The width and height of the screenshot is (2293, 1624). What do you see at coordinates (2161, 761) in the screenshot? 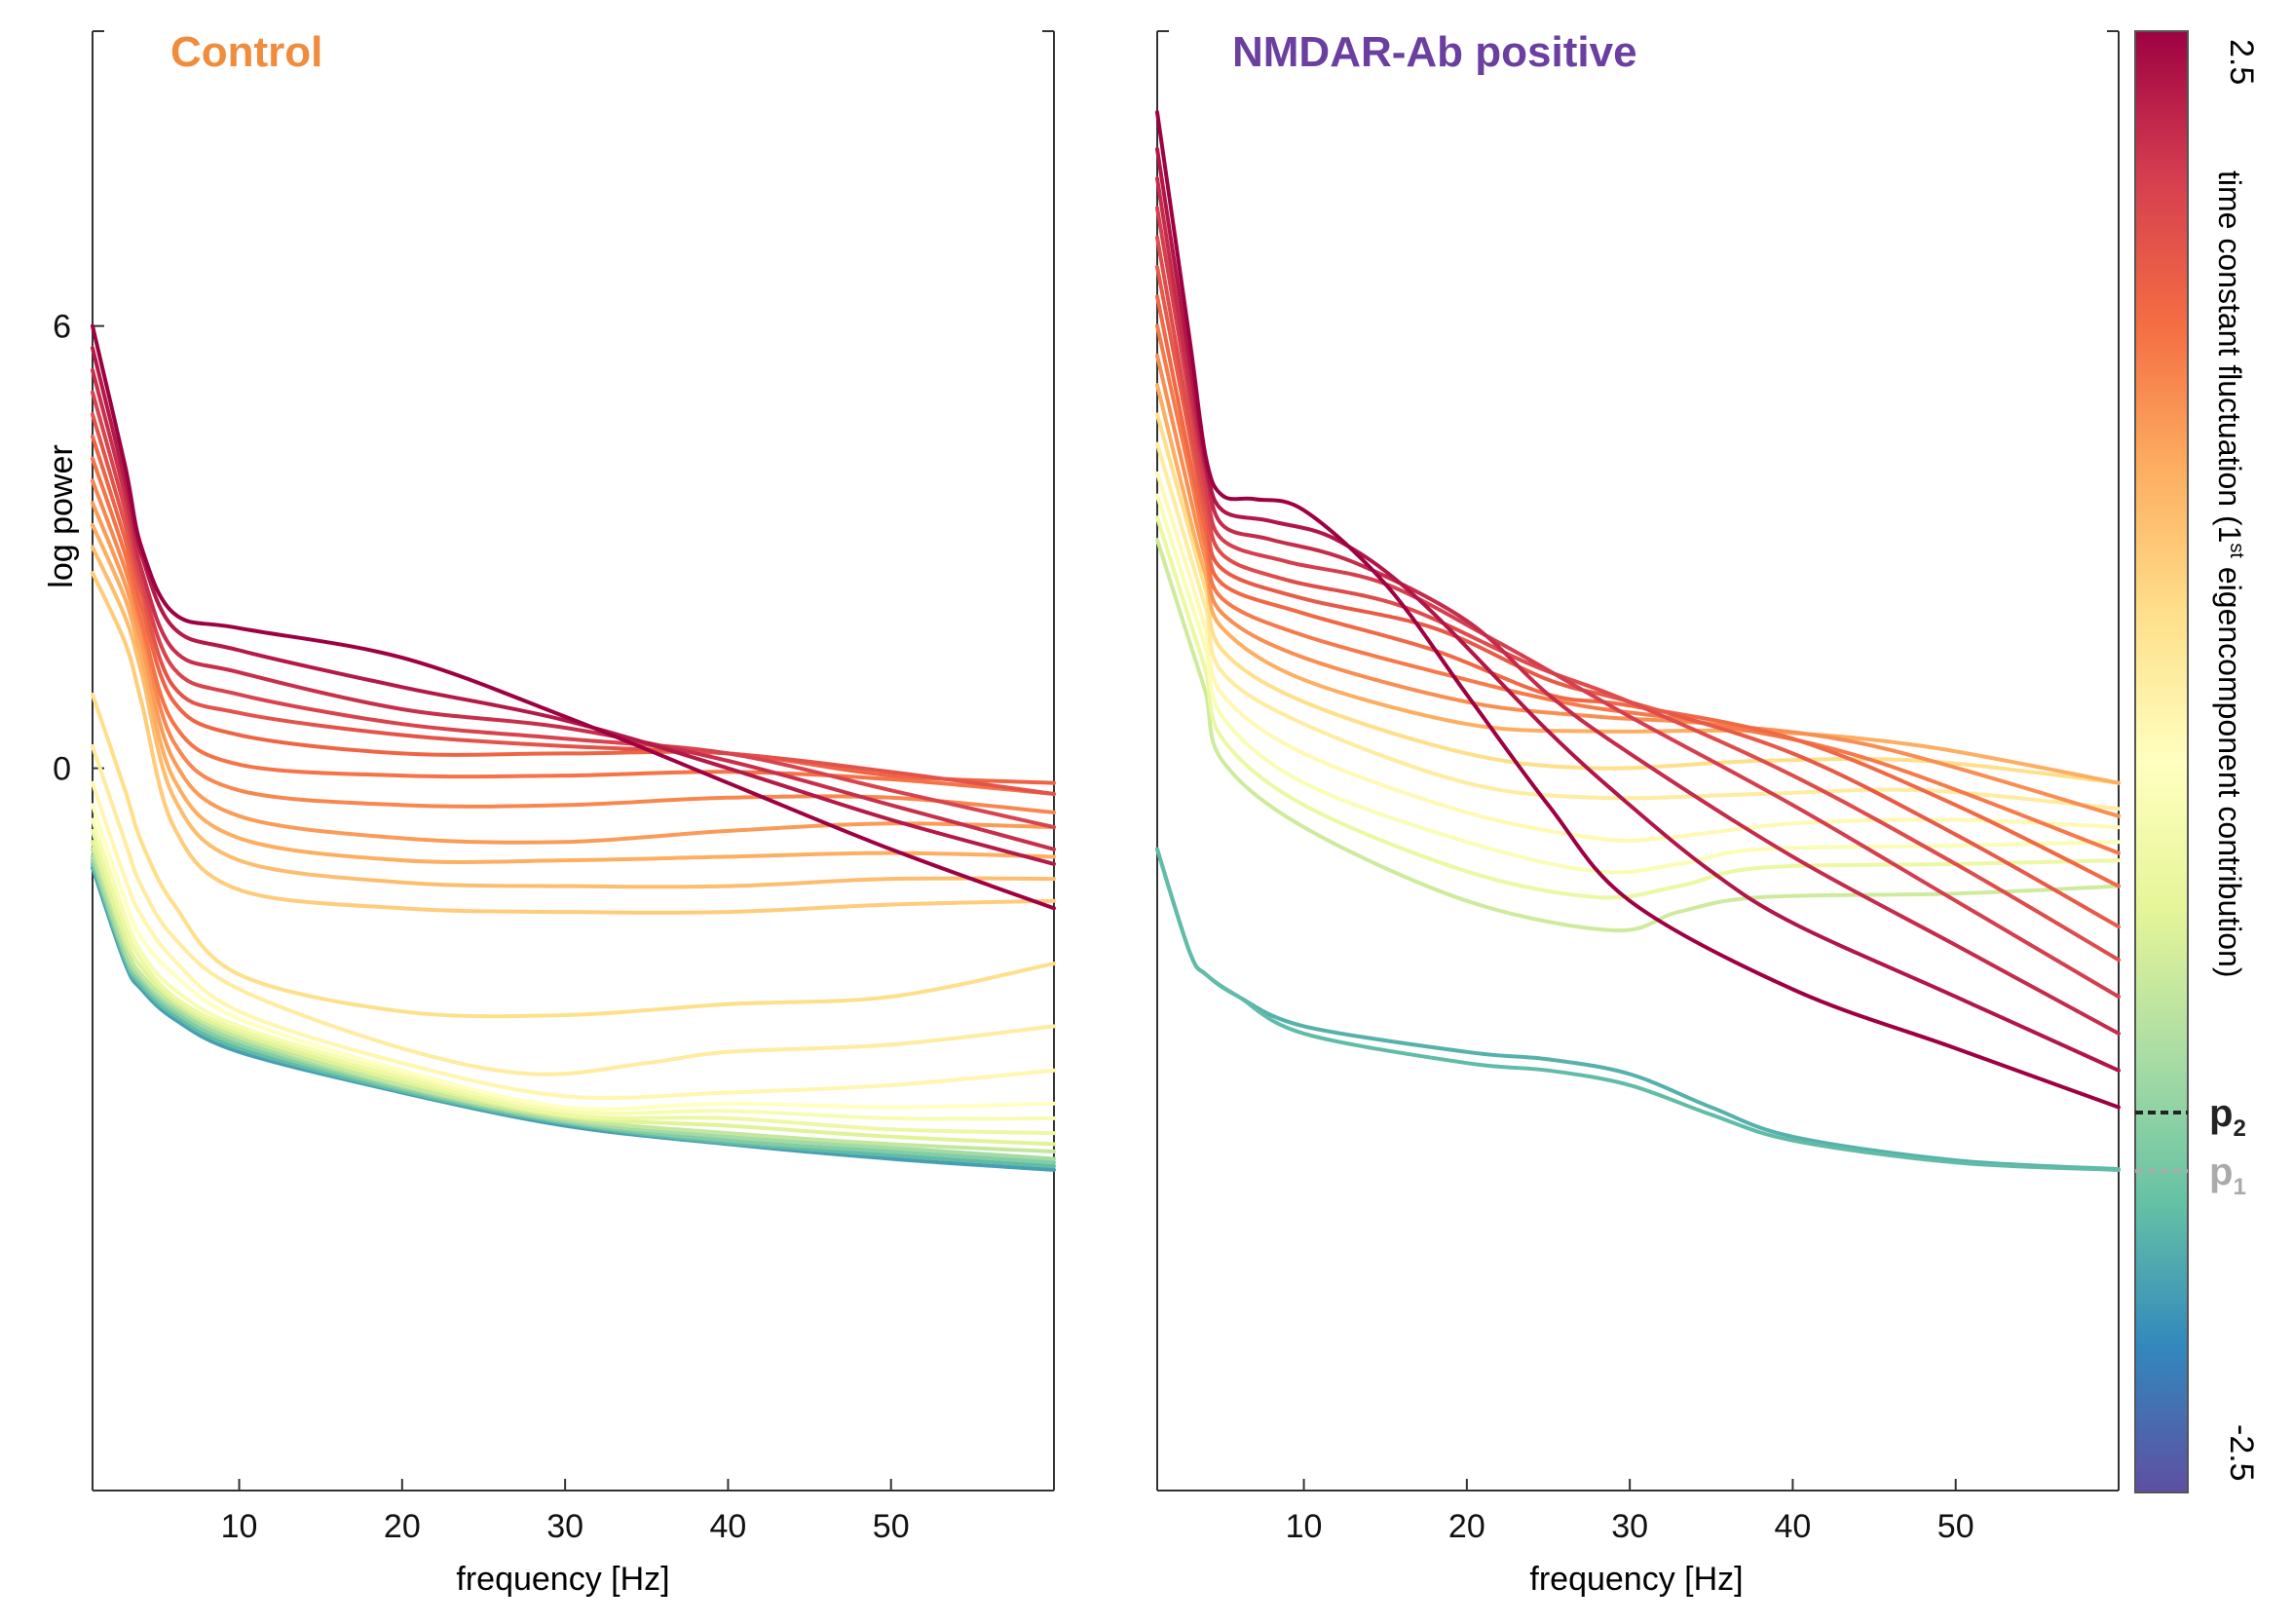
I see `colorbar-gradient` at bounding box center [2161, 761].